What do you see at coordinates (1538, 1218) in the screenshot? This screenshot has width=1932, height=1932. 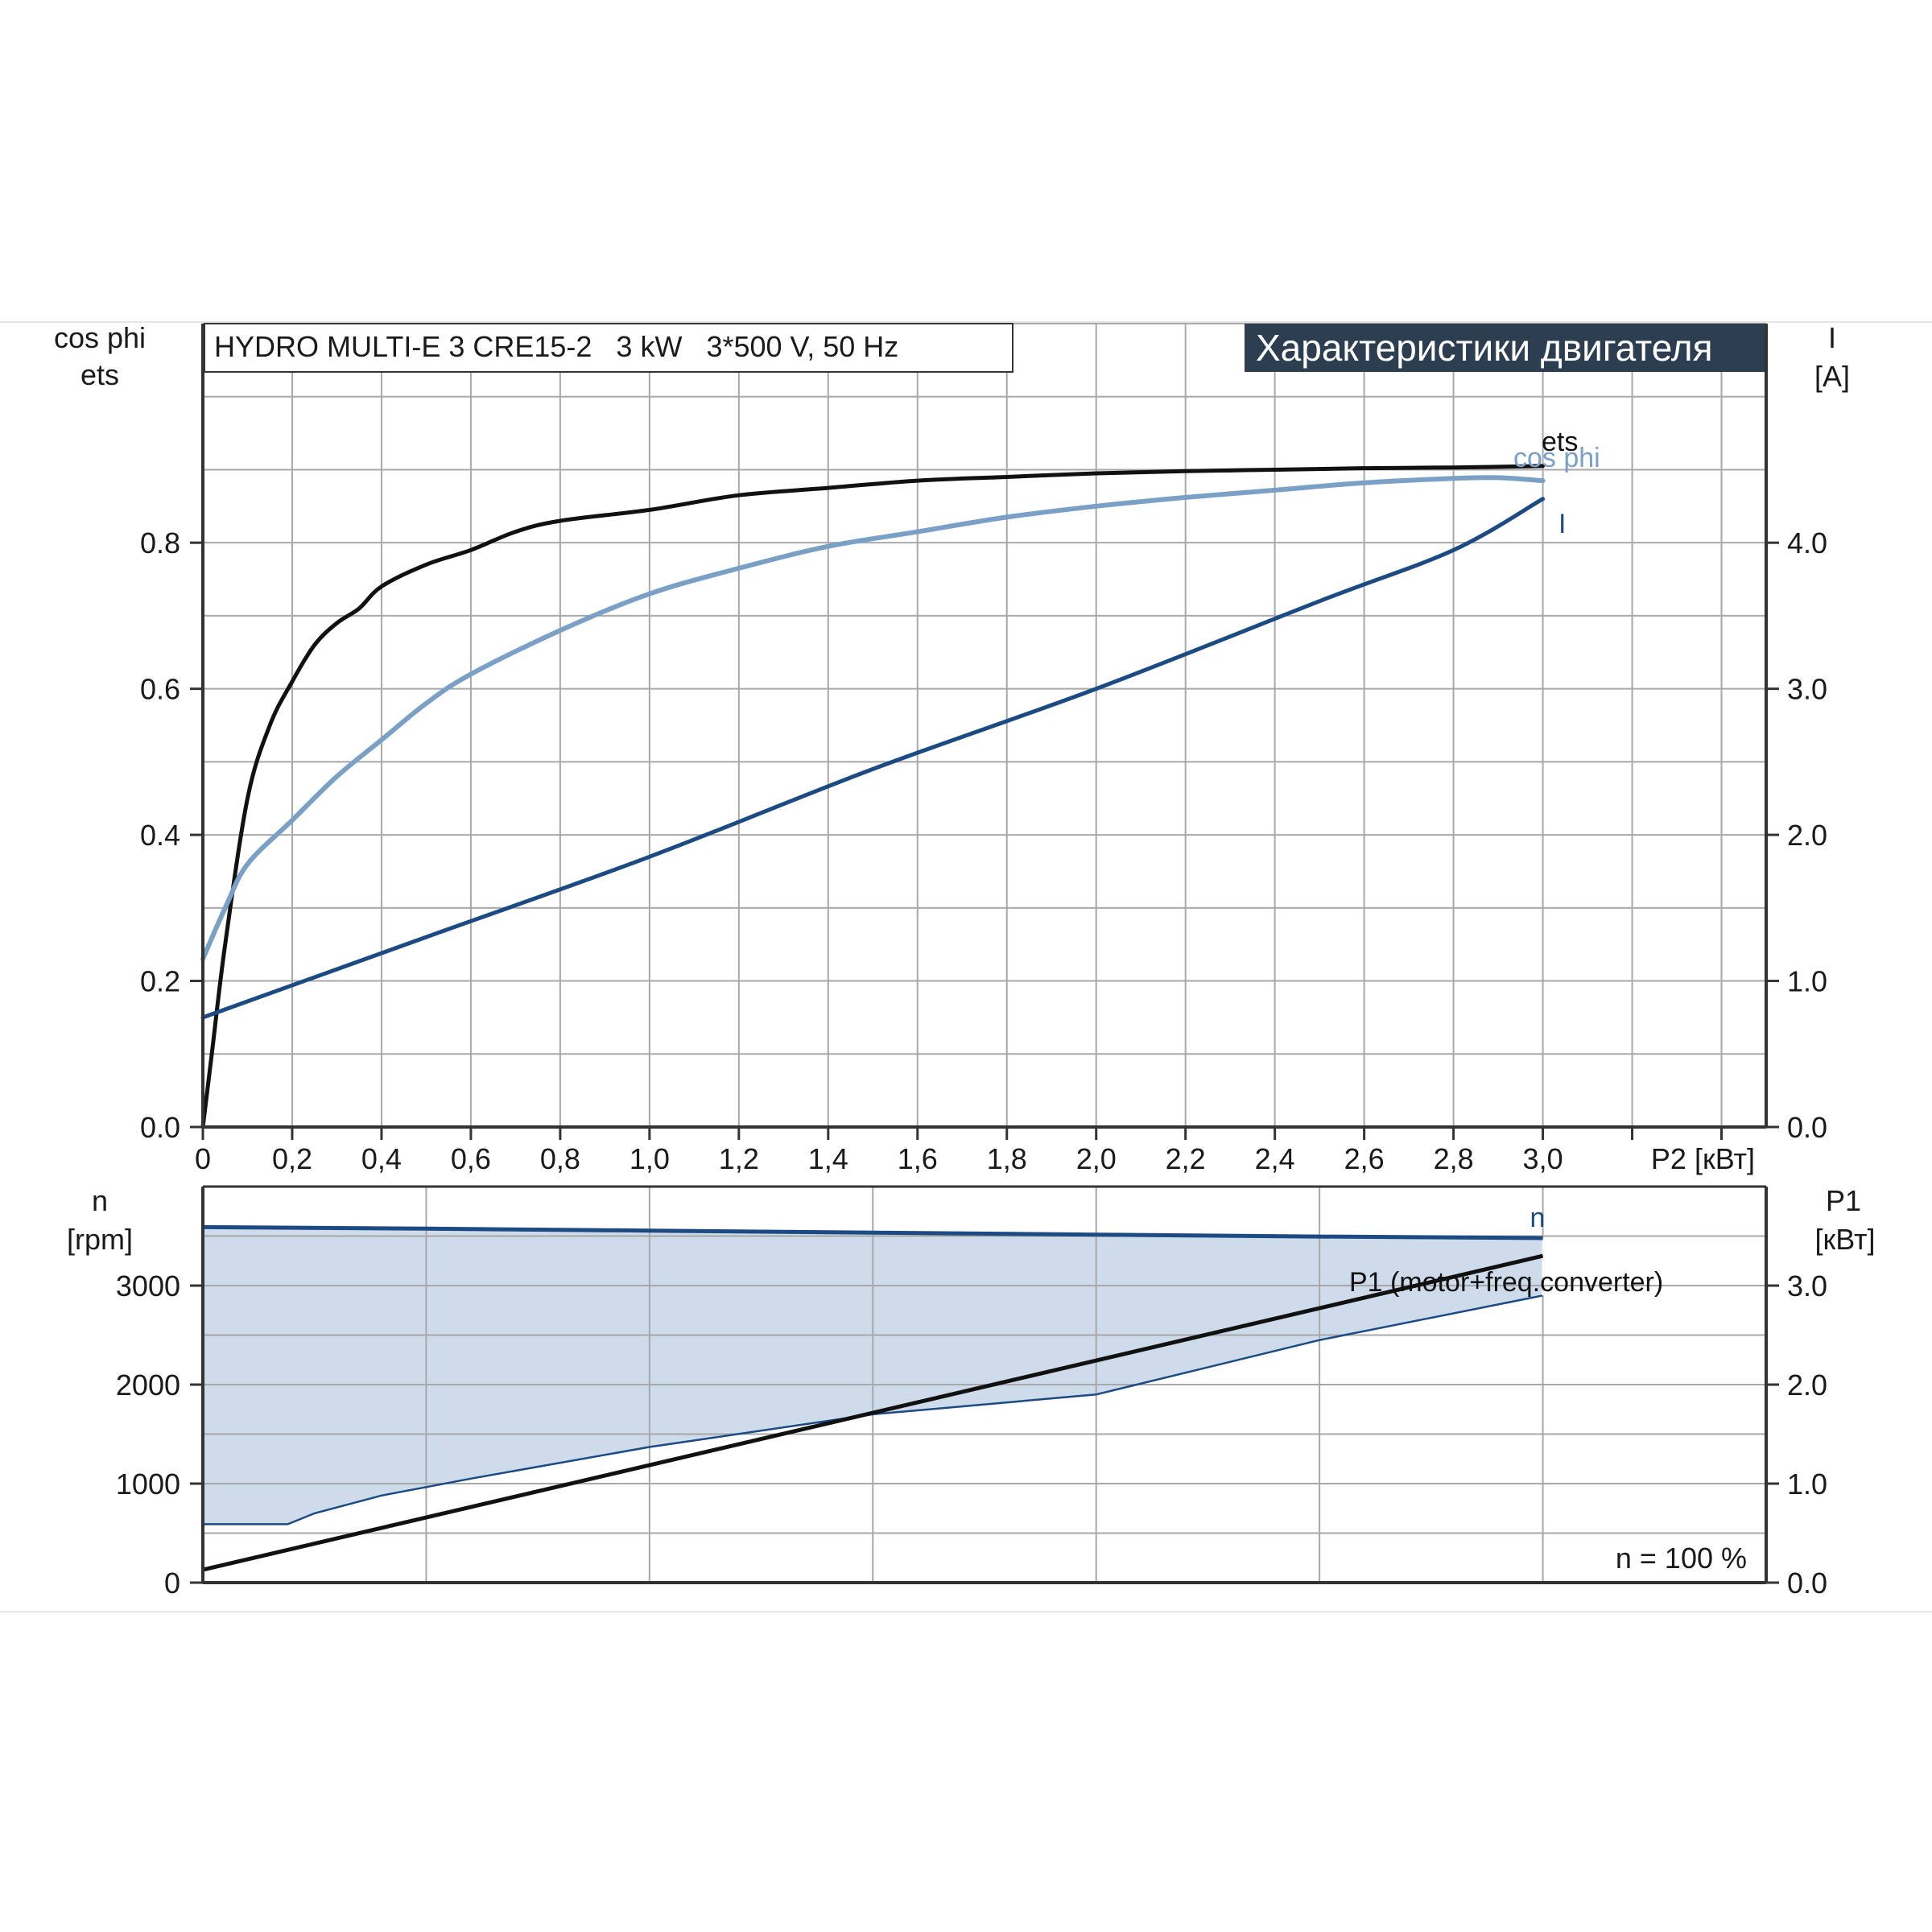 I see `series-label-n: n` at bounding box center [1538, 1218].